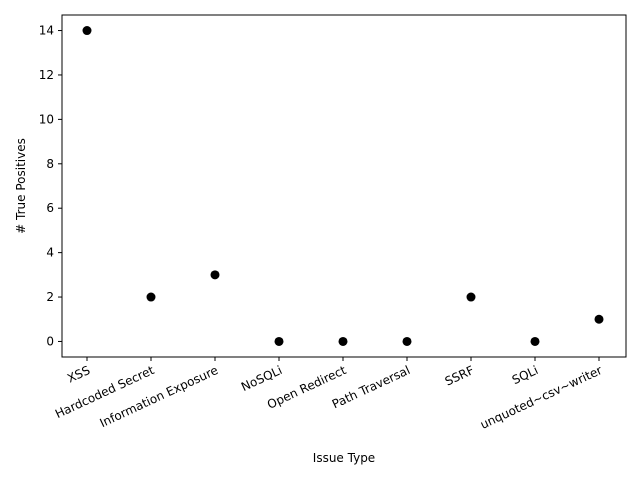  I want to click on y-tick-label: 4, so click(50, 253).